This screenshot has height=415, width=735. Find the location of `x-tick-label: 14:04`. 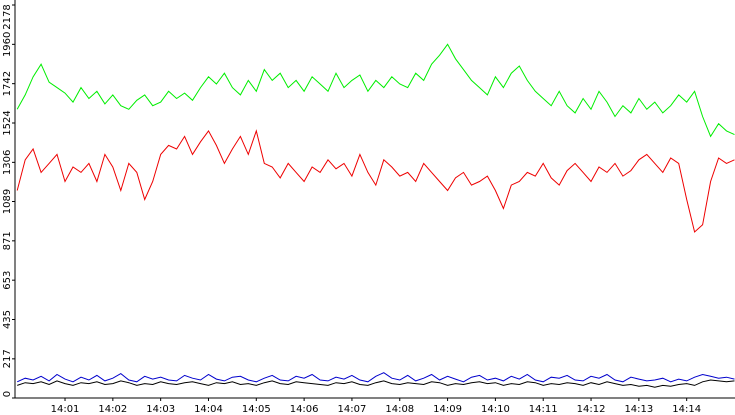

x-tick-label: 14:04 is located at coordinates (208, 409).